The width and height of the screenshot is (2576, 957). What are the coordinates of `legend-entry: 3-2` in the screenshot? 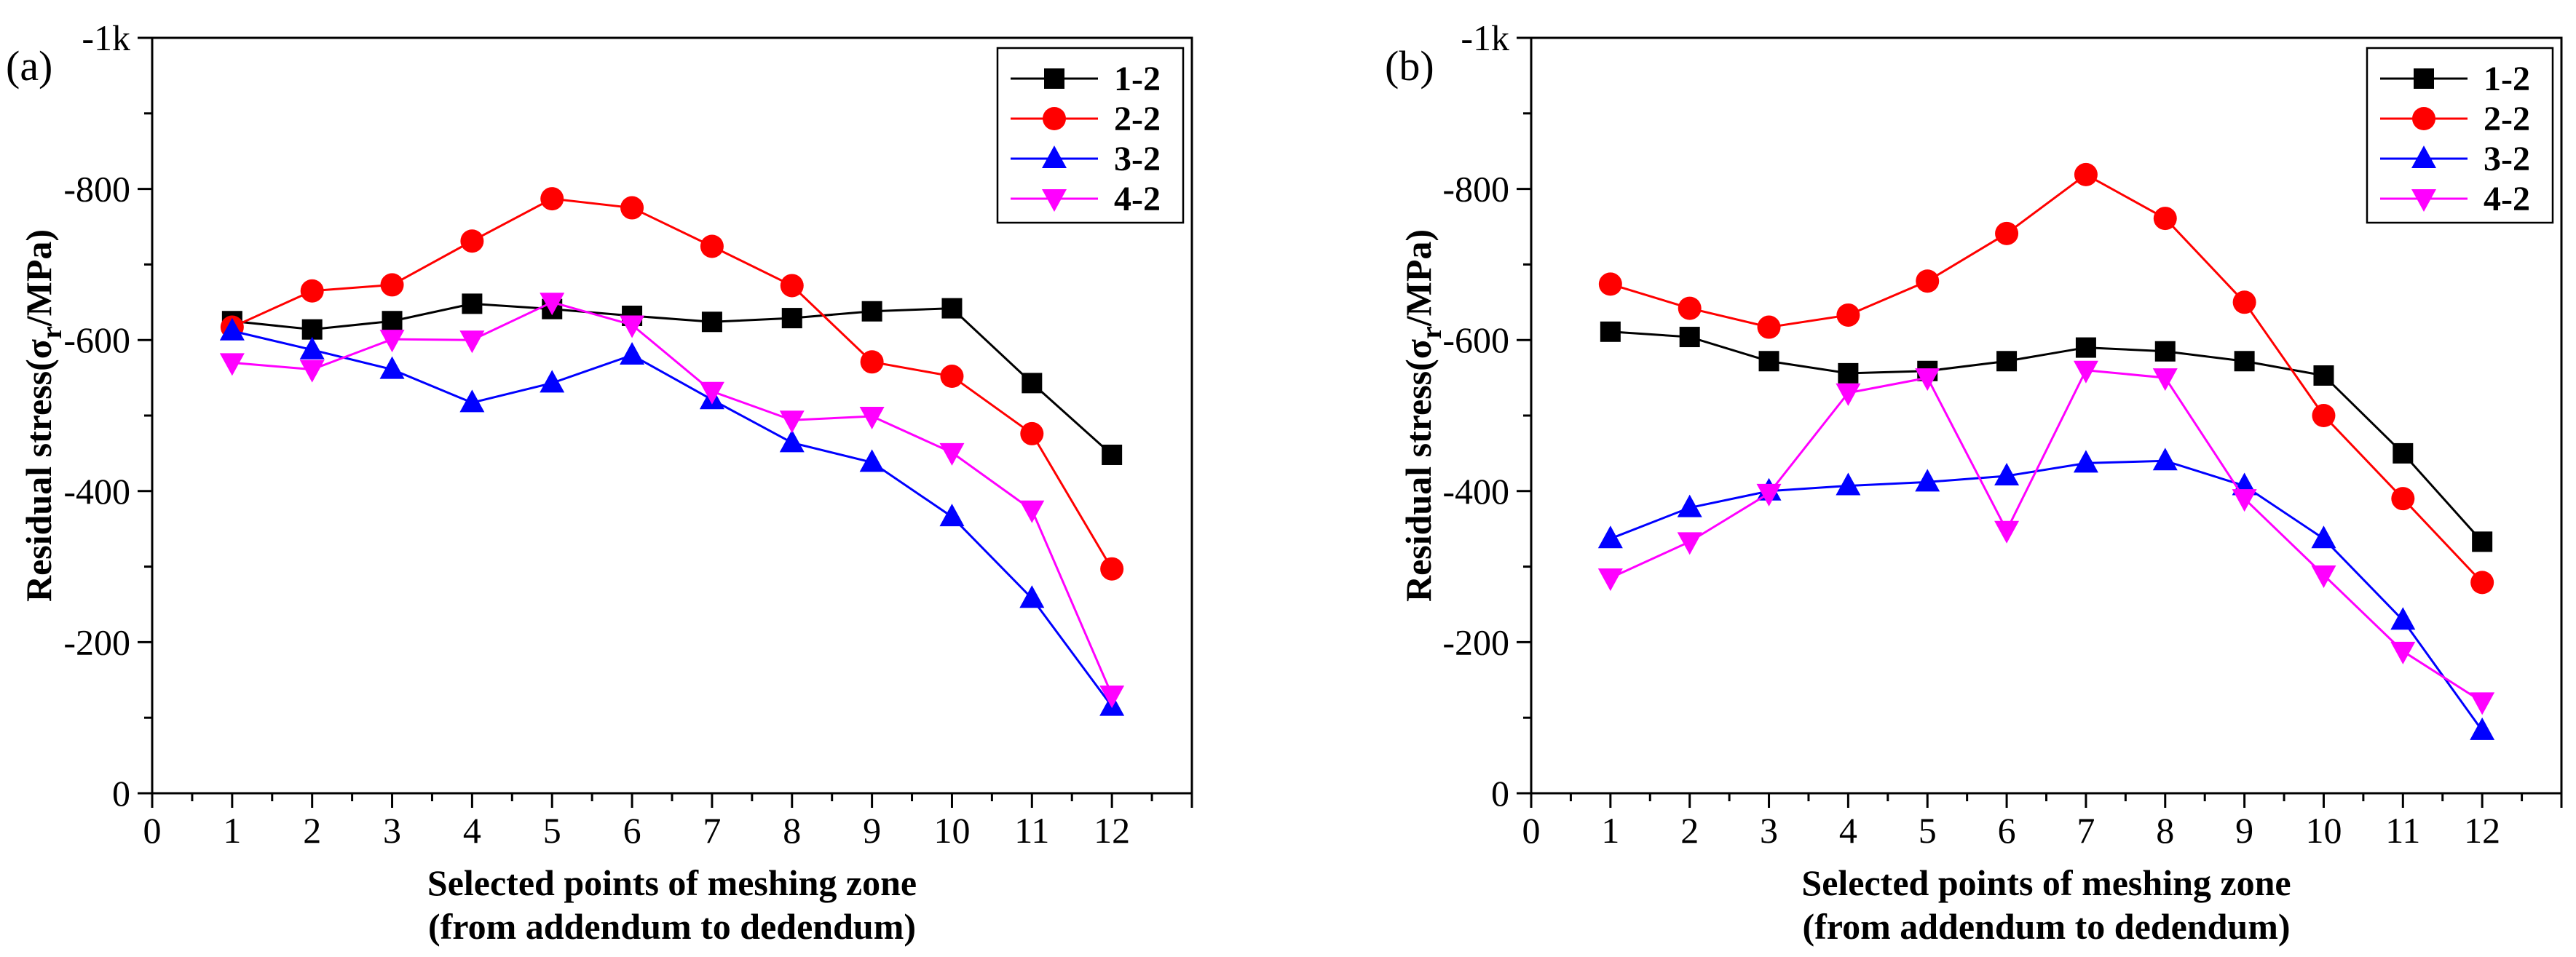 It's located at (1086, 159).